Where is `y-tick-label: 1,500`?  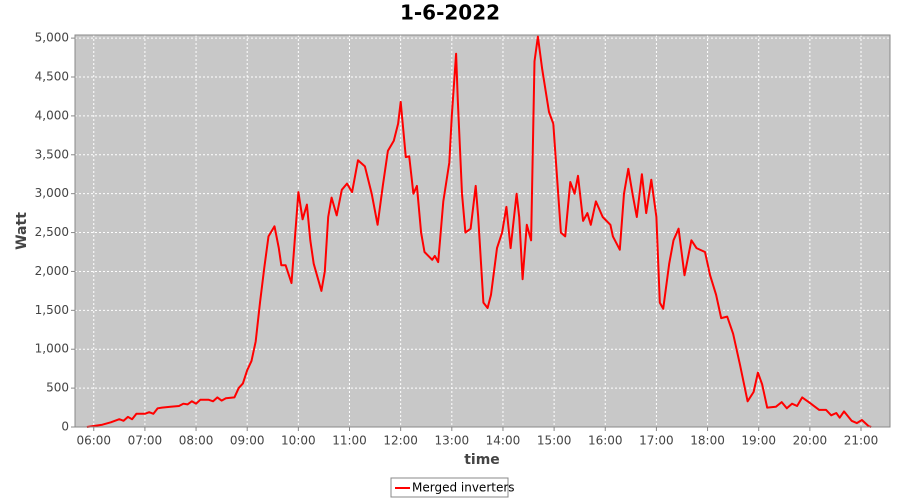 y-tick-label: 1,500 is located at coordinates (52, 310).